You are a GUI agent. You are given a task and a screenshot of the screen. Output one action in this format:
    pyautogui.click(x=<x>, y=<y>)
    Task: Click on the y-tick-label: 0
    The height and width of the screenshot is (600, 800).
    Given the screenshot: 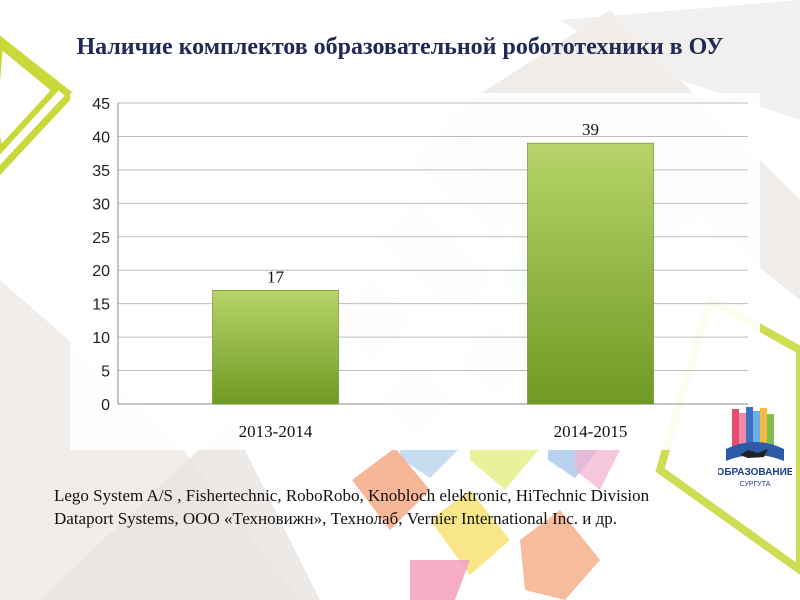 What is the action you would take?
    pyautogui.click(x=105, y=405)
    